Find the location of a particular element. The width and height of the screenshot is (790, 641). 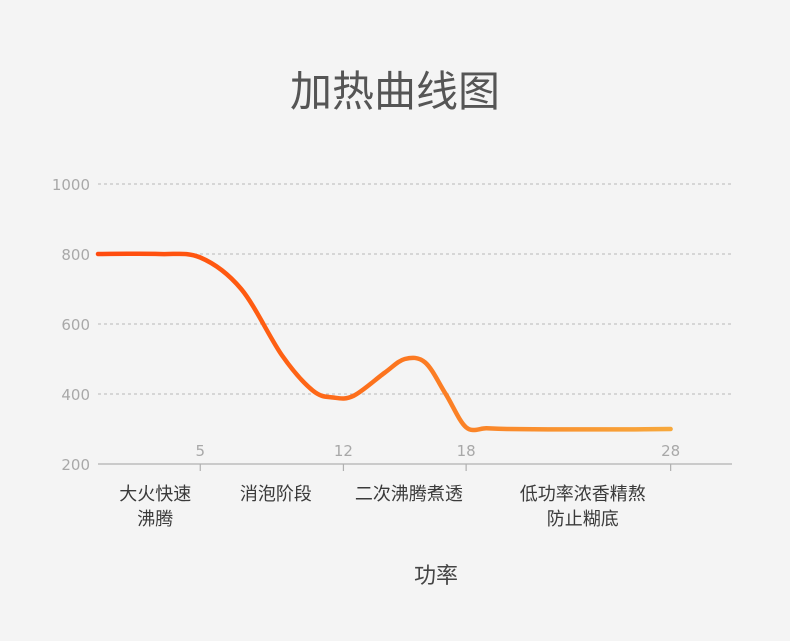

x-tick-label: 28 is located at coordinates (670, 451).